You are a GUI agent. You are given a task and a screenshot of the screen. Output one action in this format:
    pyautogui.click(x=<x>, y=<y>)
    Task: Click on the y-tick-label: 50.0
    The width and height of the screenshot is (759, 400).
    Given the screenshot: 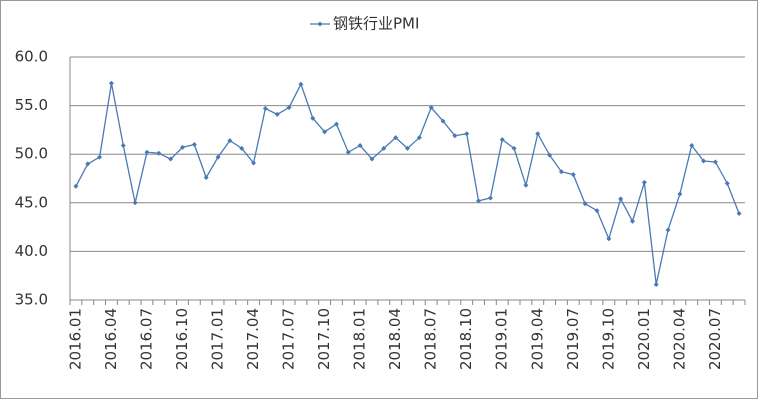 What is the action you would take?
    pyautogui.click(x=31, y=154)
    